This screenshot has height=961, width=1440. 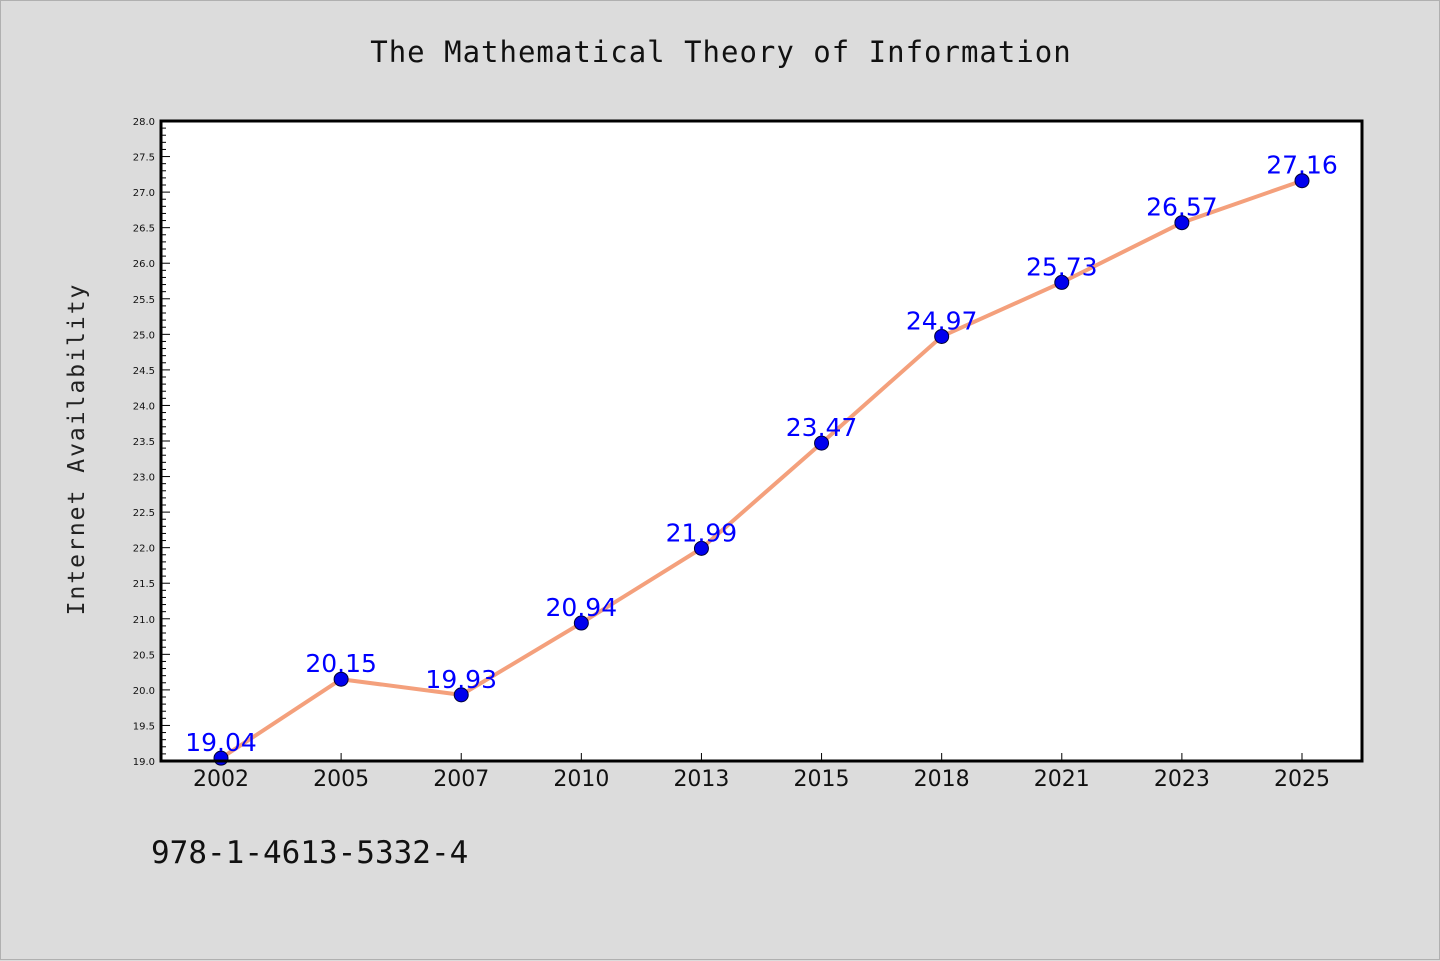 I want to click on y-tick-label: 28.0, so click(x=144, y=122).